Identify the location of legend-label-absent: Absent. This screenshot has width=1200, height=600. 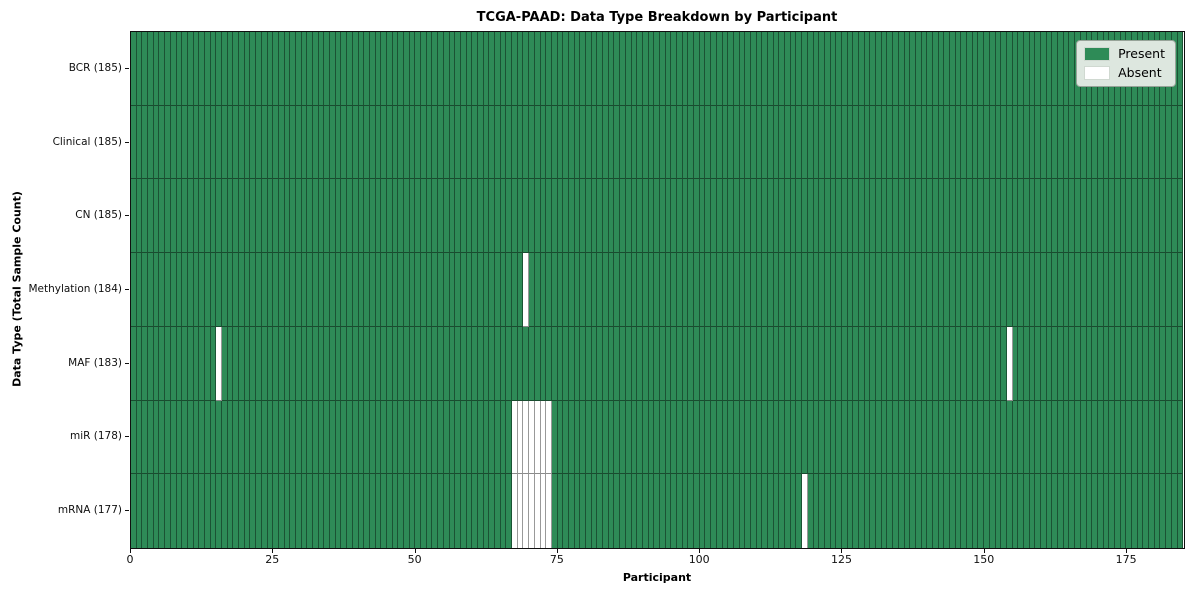
(1140, 72).